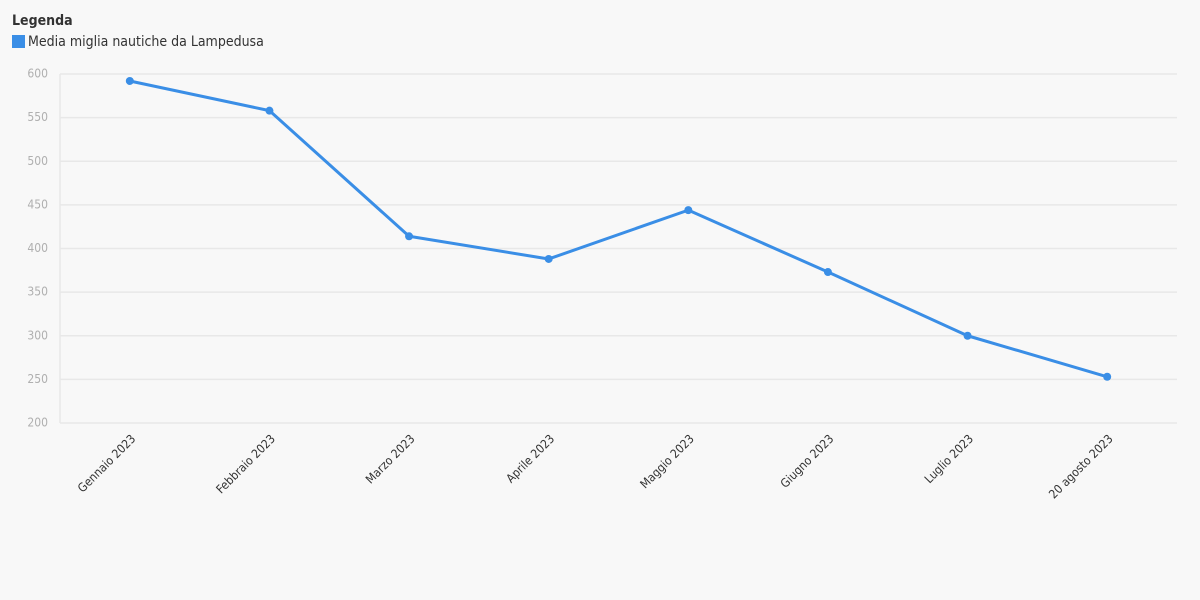 The height and width of the screenshot is (600, 1200). What do you see at coordinates (37, 379) in the screenshot?
I see `y-tick-label: 250` at bounding box center [37, 379].